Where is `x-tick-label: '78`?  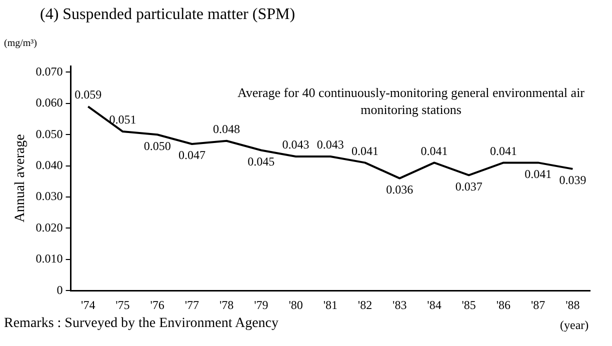
x-tick-label: '78 is located at coordinates (226, 305).